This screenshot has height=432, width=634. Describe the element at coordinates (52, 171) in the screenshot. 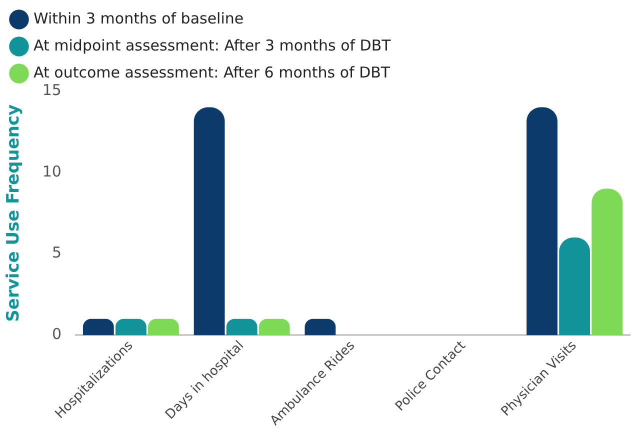

I see `y-tick-label: 10` at that location.